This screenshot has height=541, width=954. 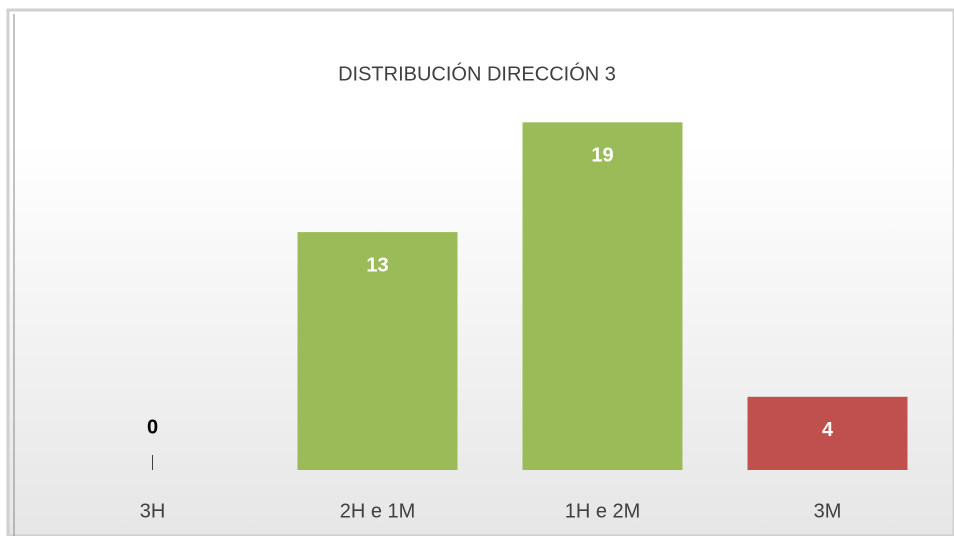 What do you see at coordinates (153, 511) in the screenshot?
I see `x-tick-label: 3H` at bounding box center [153, 511].